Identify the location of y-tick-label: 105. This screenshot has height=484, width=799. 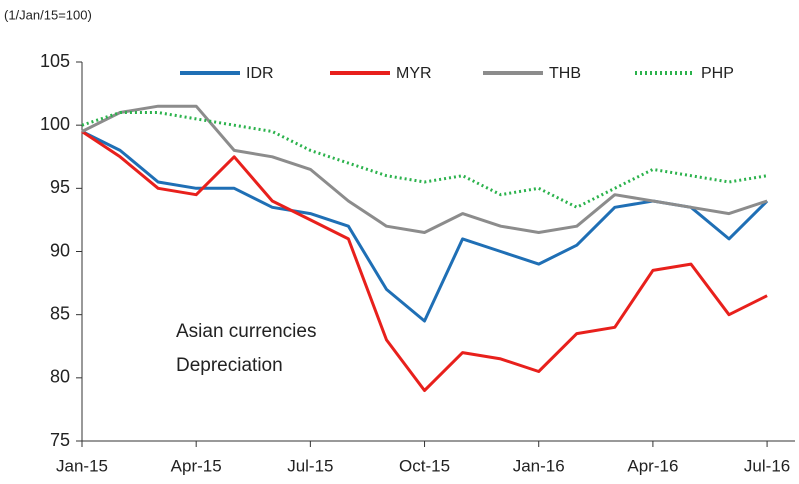
(55, 61).